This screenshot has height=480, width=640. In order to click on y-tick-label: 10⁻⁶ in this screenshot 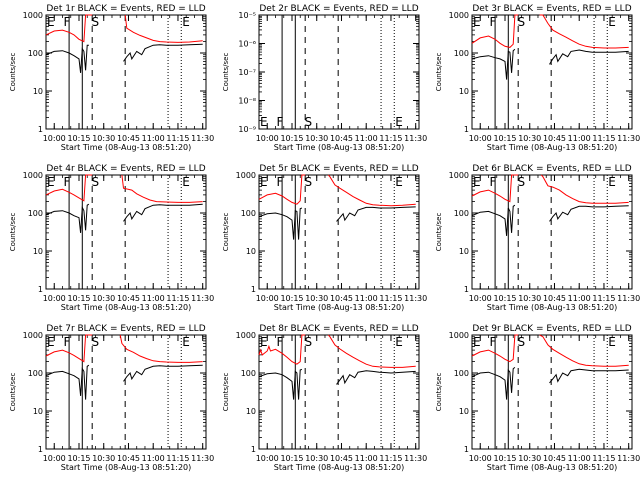, I will do `click(247, 44)`.